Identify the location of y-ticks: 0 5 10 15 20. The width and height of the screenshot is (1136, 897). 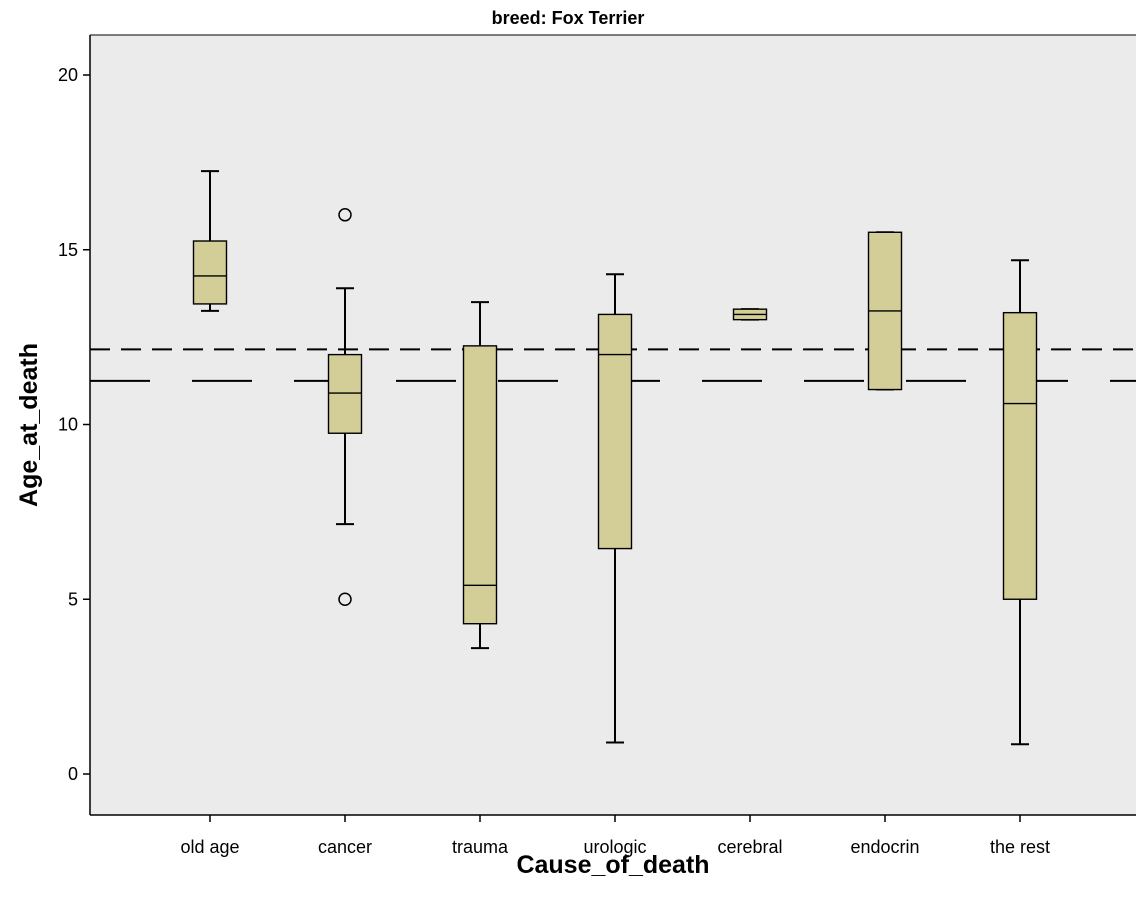
(74, 424).